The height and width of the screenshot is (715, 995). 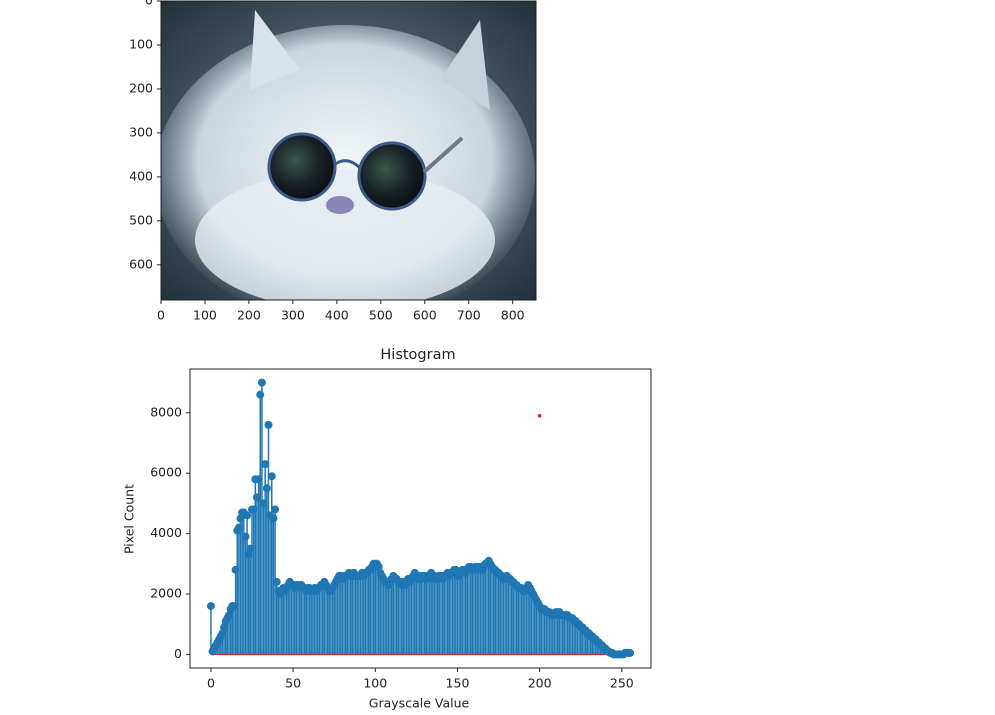 I want to click on y-tick-label: 2000, so click(x=166, y=593).